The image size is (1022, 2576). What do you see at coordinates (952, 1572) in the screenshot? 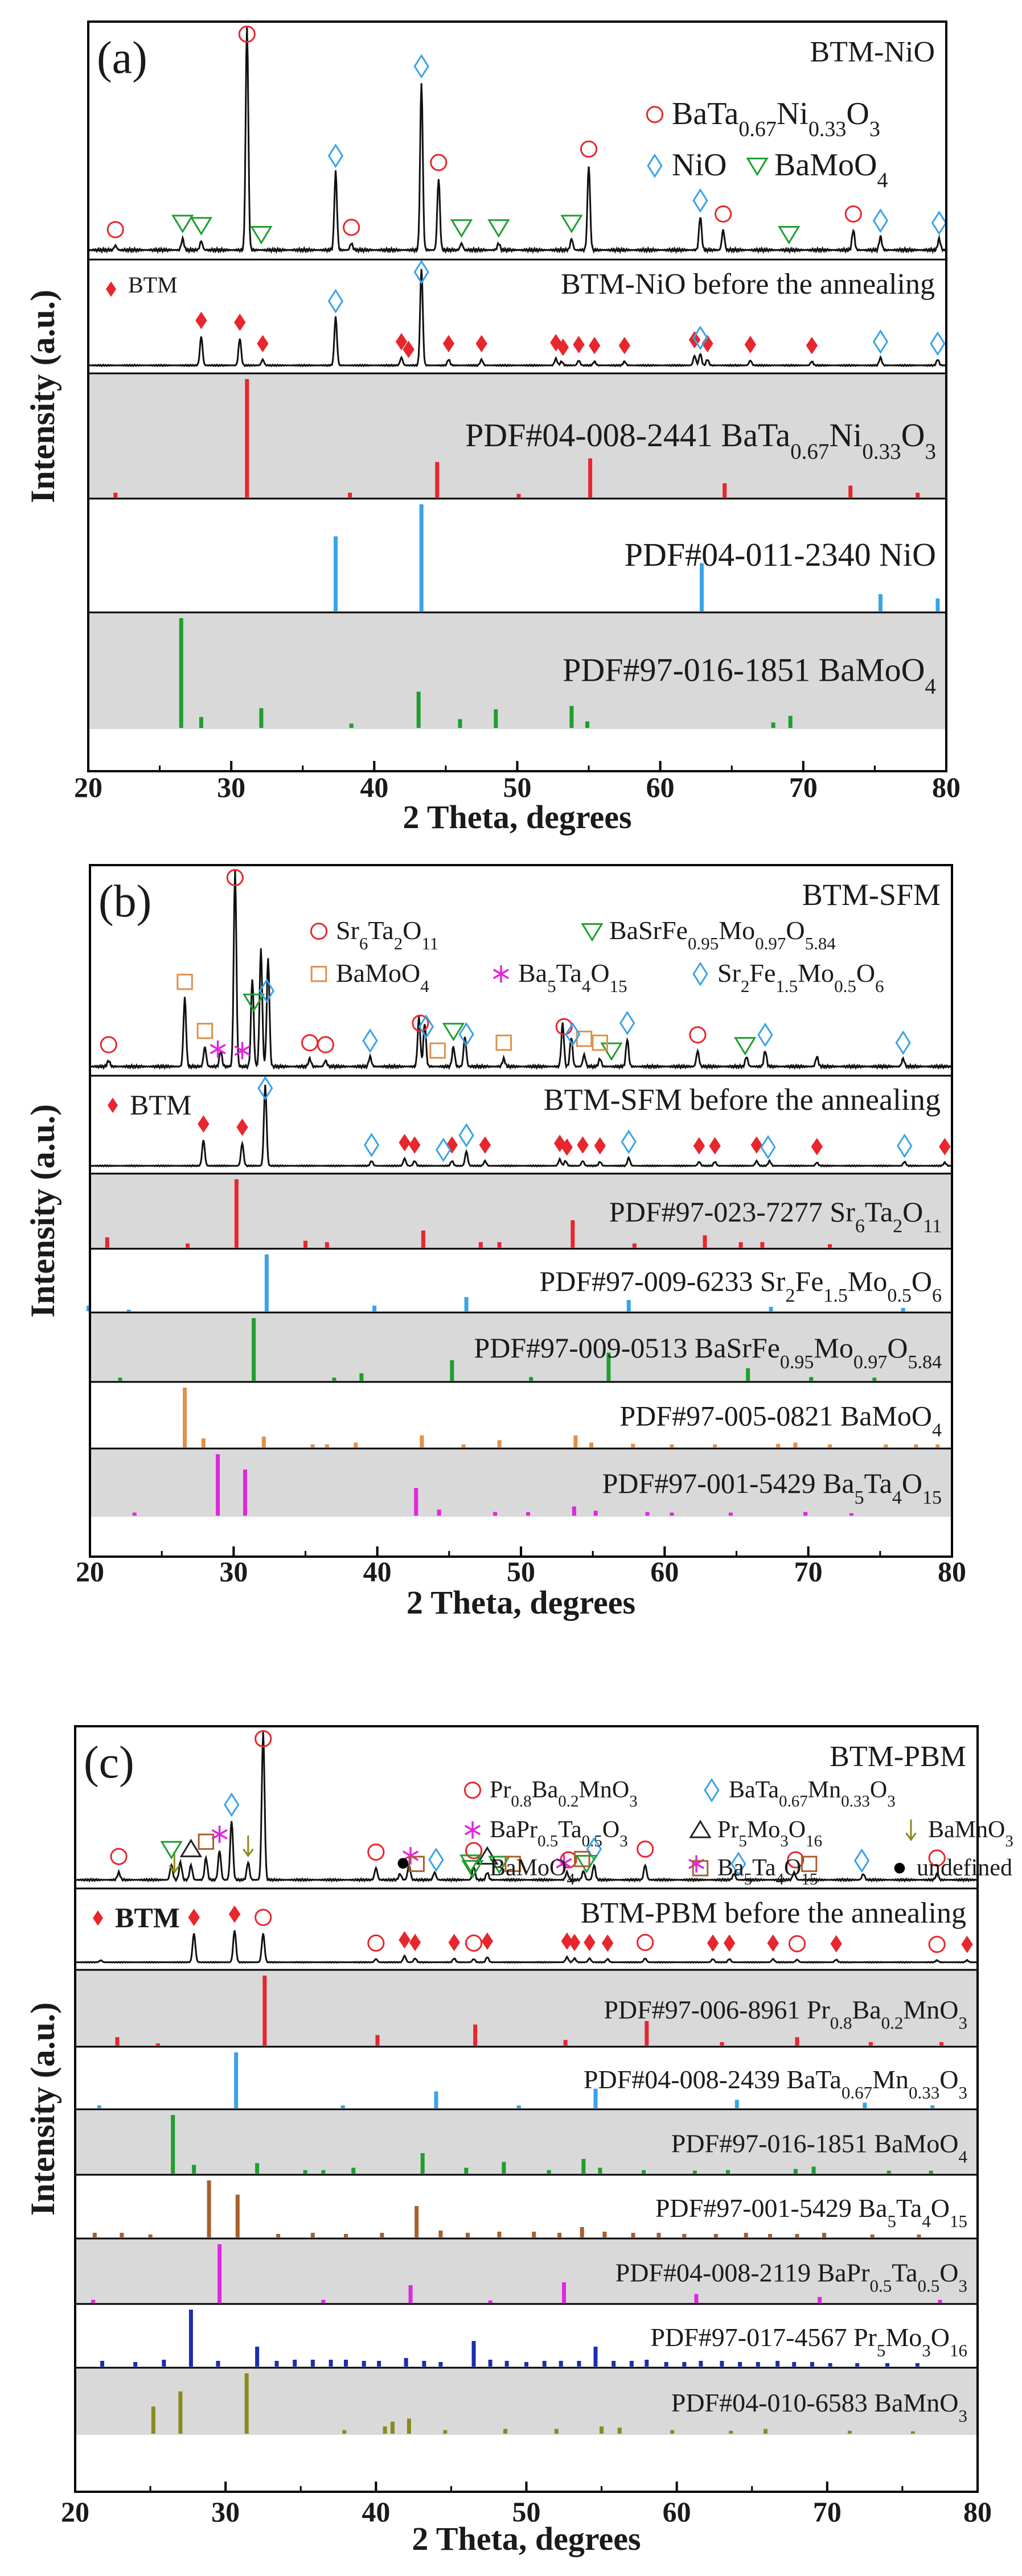
I see `x-tick-label: 80` at bounding box center [952, 1572].